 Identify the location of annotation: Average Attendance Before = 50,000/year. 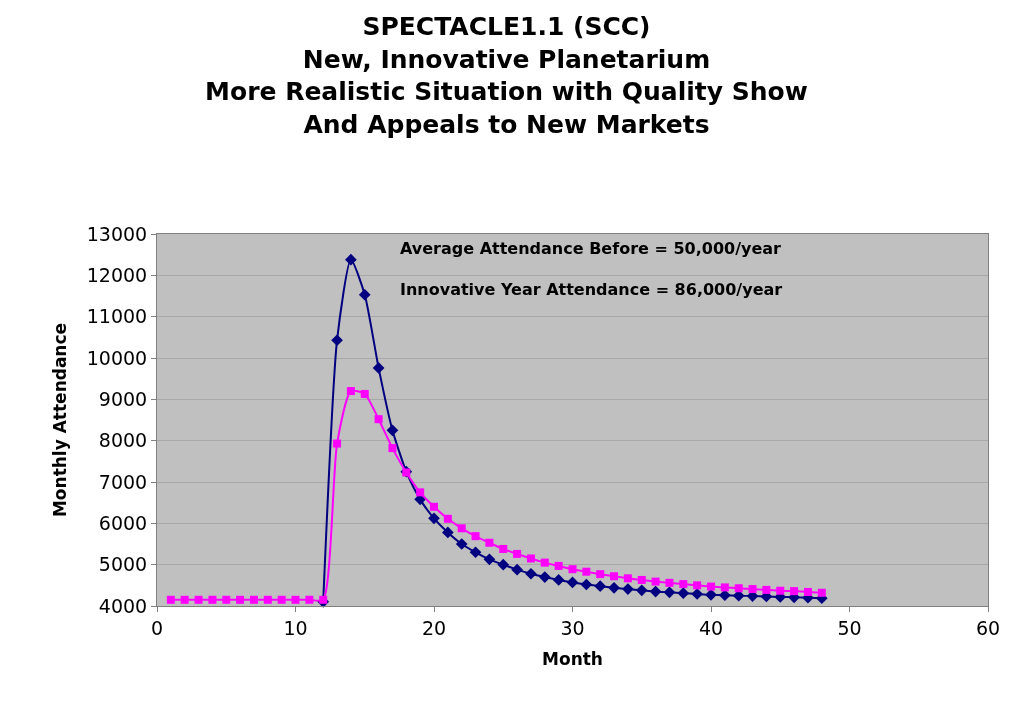
(591, 248).